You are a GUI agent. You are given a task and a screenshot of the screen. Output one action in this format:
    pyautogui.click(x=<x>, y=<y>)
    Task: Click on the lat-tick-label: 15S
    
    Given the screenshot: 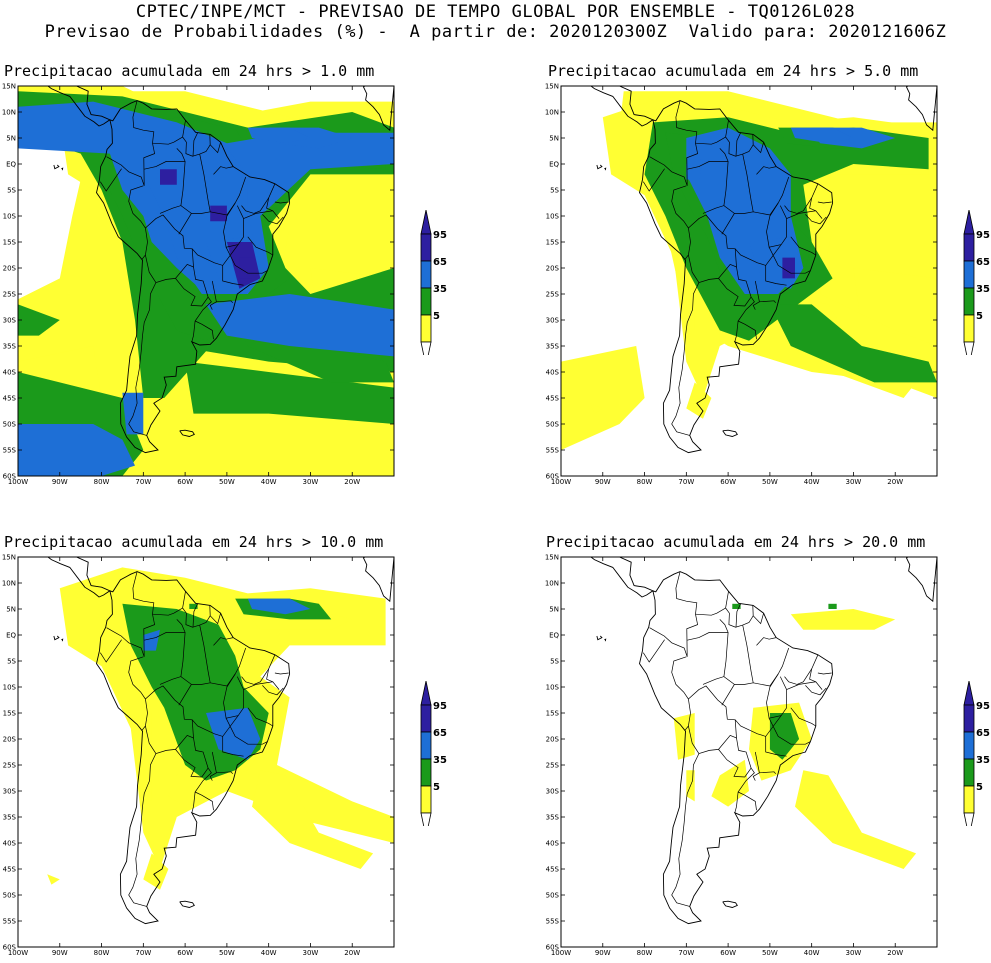 What is the action you would take?
    pyautogui.click(x=553, y=243)
    